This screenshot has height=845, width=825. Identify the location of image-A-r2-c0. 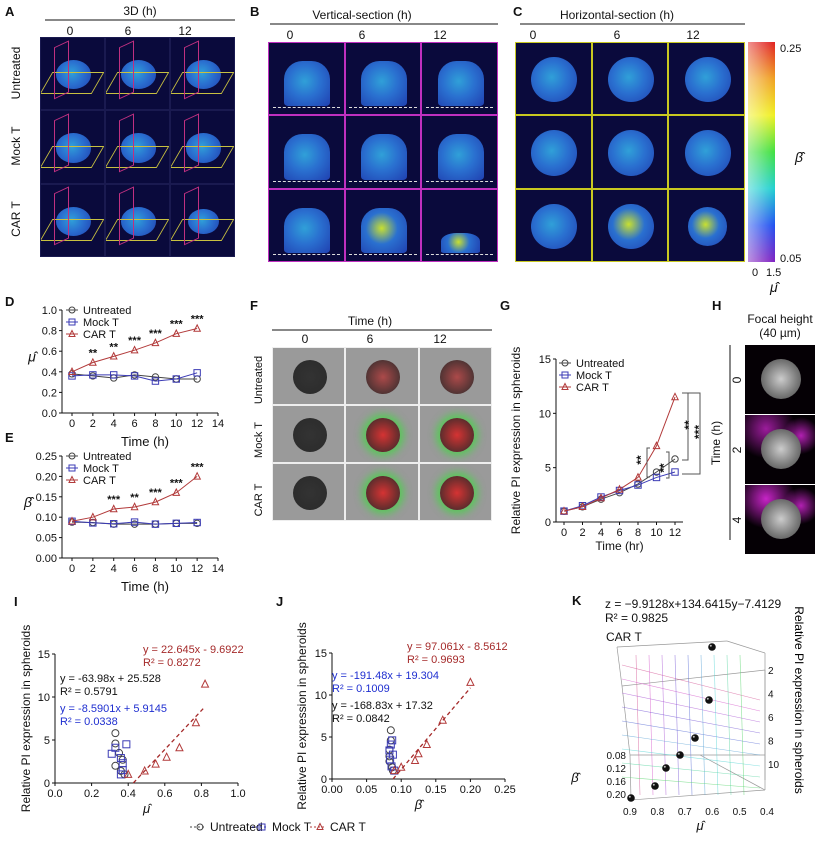
(72, 220).